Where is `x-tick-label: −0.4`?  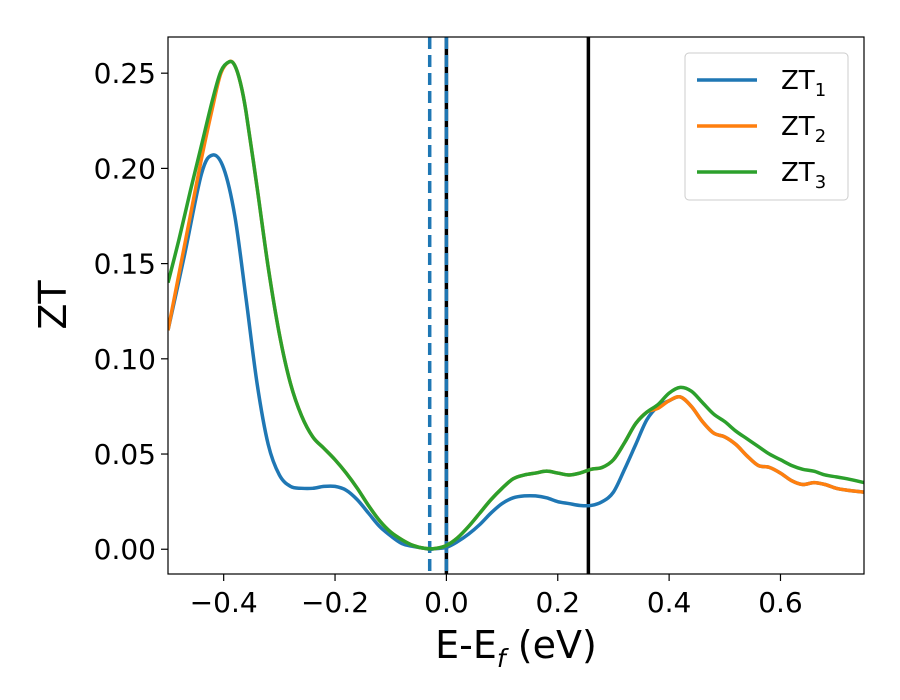 x-tick-label: −0.4 is located at coordinates (224, 602).